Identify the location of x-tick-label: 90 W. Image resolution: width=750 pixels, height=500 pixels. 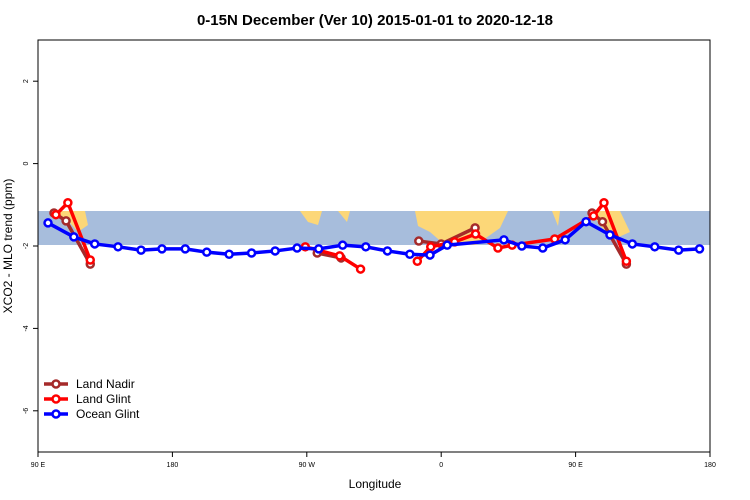
(307, 465).